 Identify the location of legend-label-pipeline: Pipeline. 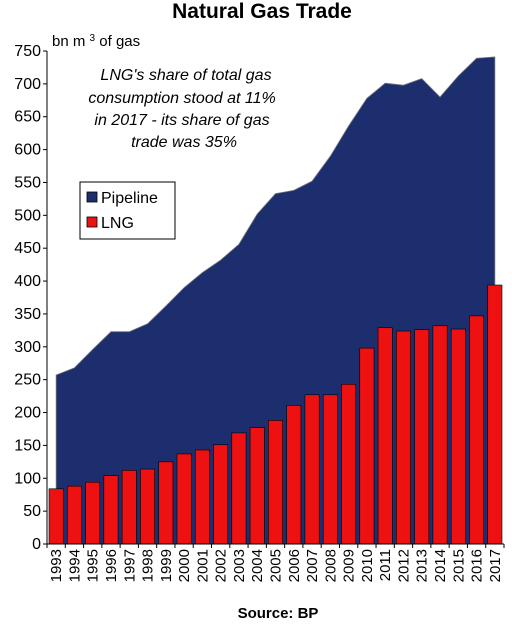
(129, 198).